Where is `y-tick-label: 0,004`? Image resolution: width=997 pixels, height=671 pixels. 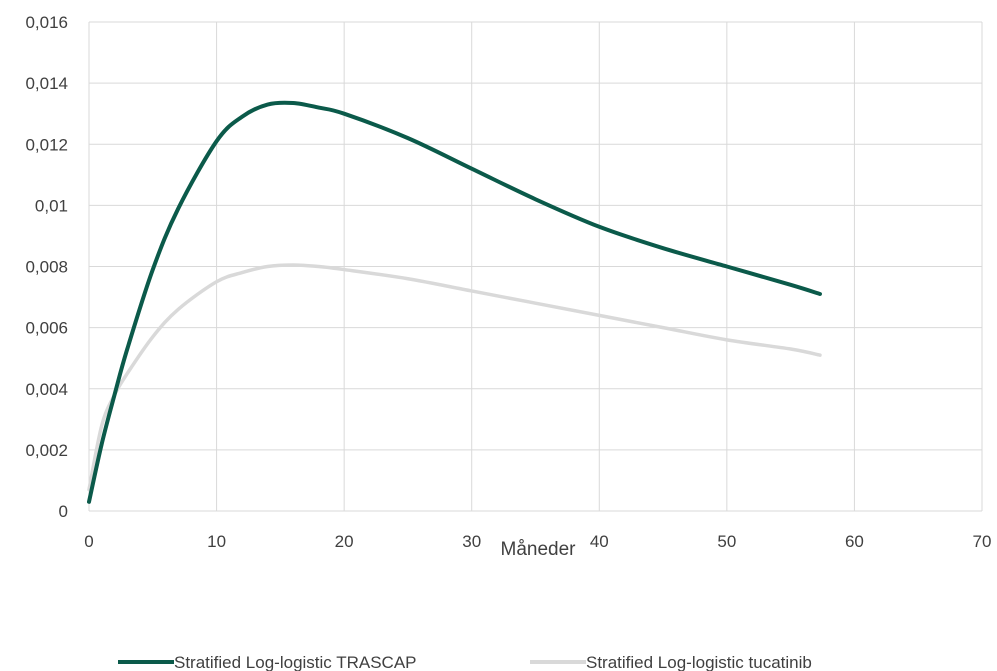 y-tick-label: 0,004 is located at coordinates (46, 389).